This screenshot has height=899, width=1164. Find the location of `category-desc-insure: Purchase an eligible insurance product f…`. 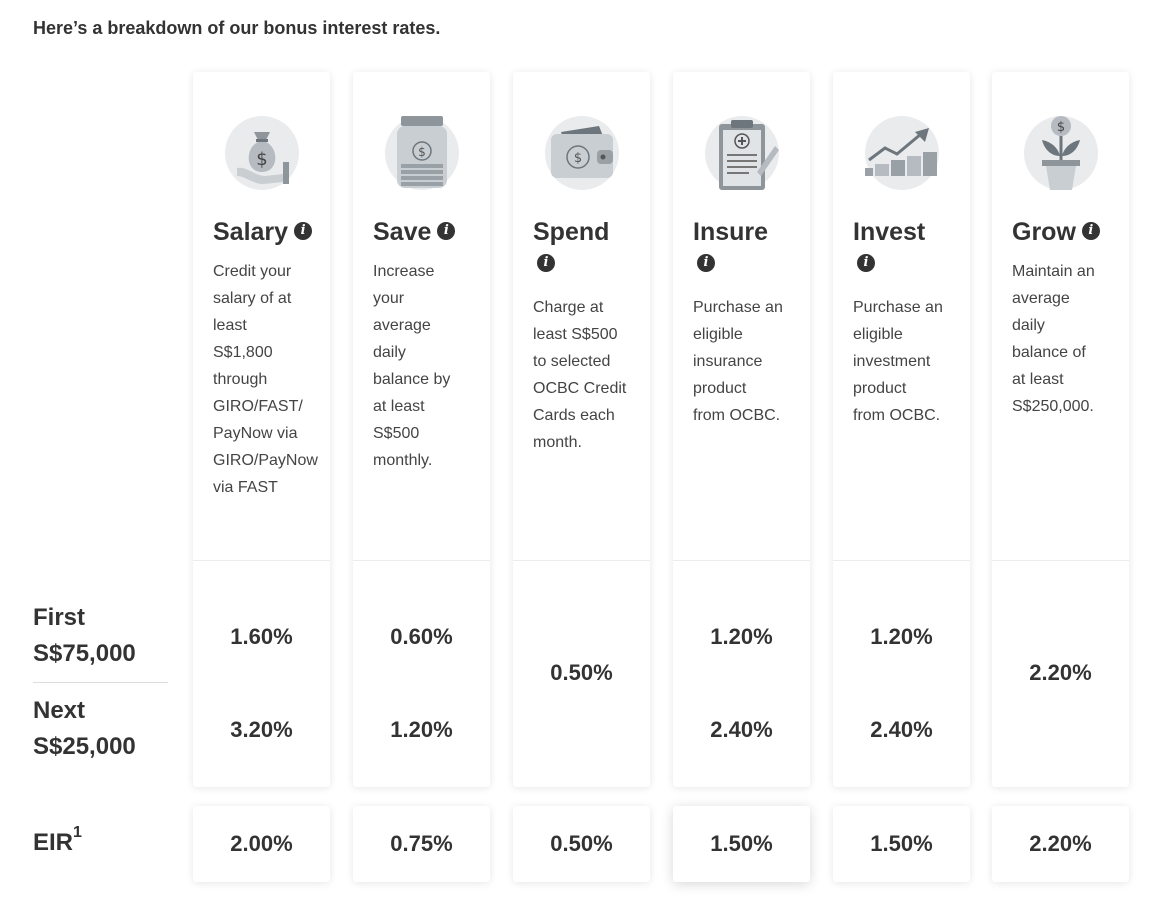

category-desc-insure: Purchase an eligible insurance product f… is located at coordinates (749, 361).